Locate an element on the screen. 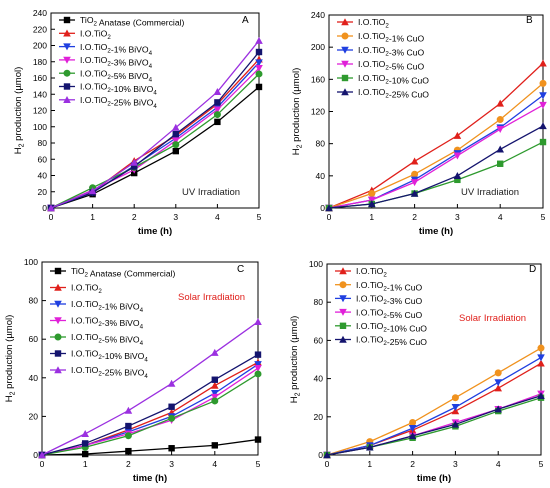 The image size is (550, 488). y-axis-label: H2 production (µmol) is located at coordinates (297, 112).